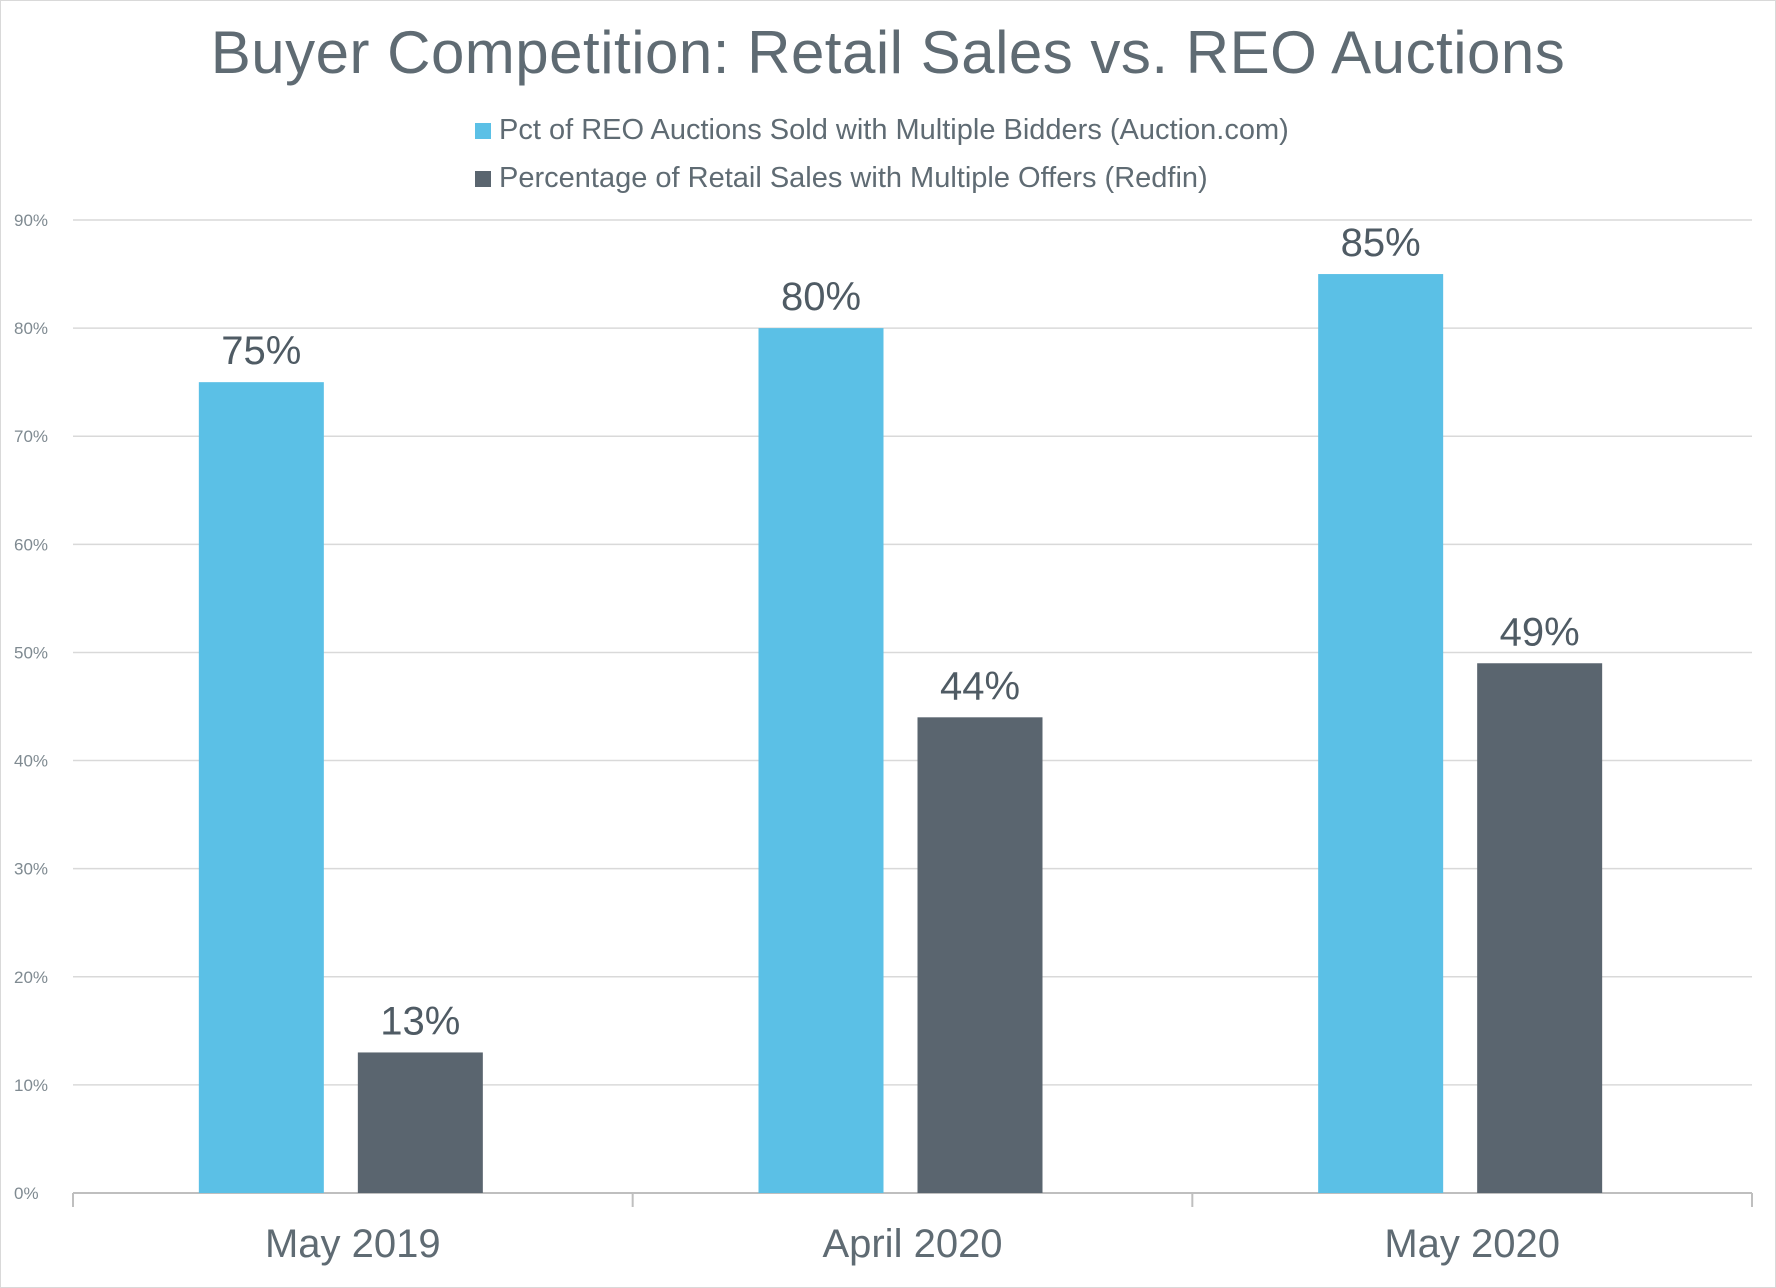 This screenshot has width=1776, height=1288. Describe the element at coordinates (821, 297) in the screenshot. I see `data-label: 80%` at that location.